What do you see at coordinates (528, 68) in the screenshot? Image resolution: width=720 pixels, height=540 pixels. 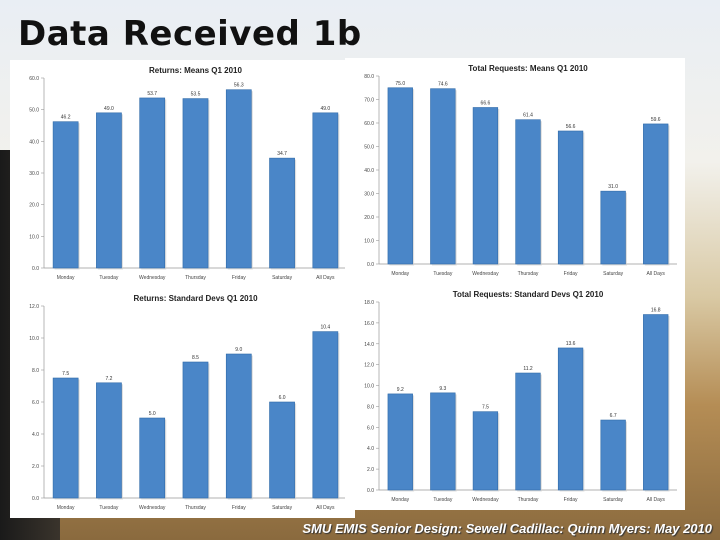 I see `chart-title: Total Requests: Means Q1 2010` at bounding box center [528, 68].